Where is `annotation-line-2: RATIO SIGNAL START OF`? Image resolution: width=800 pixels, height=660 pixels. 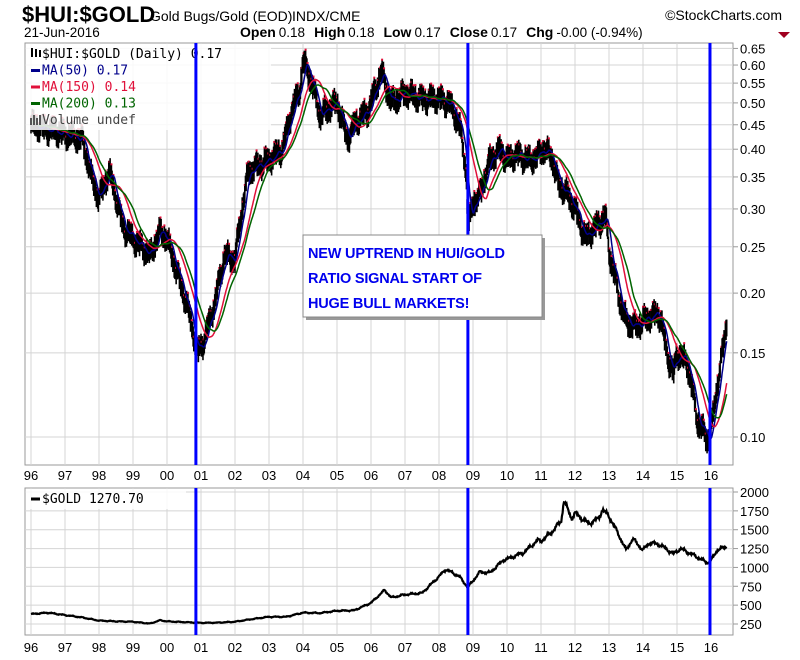
annotation-line-2: RATIO SIGNAL START OF is located at coordinates (395, 279).